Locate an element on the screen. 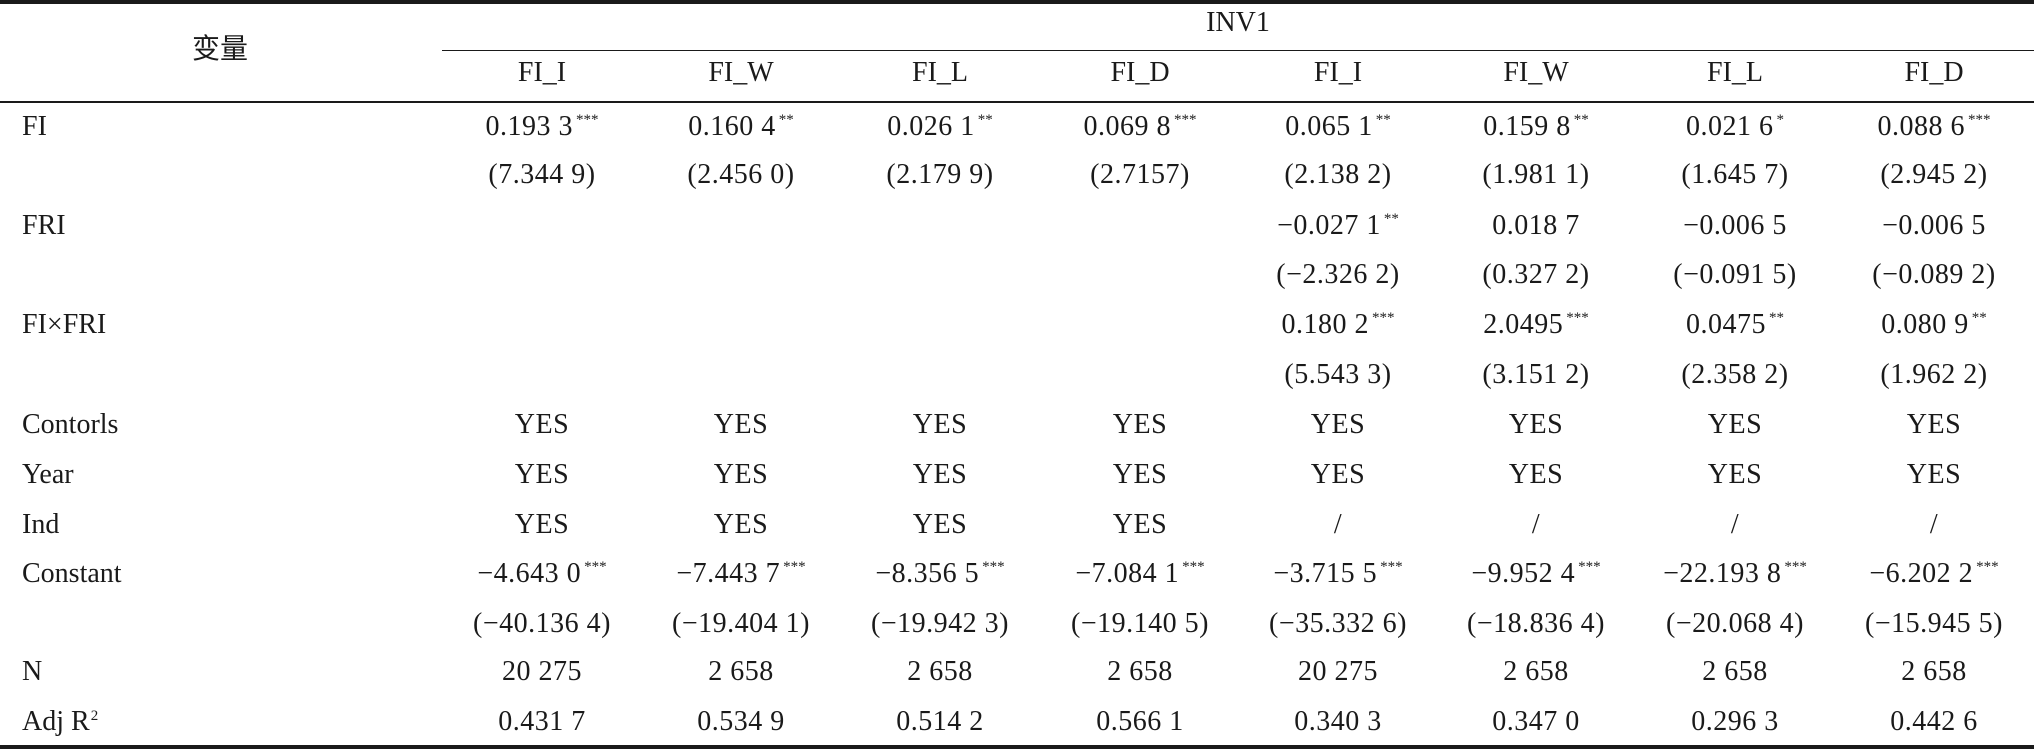 This screenshot has height=750, width=2034. coef-value: −3.715 5 is located at coordinates (1325, 573).